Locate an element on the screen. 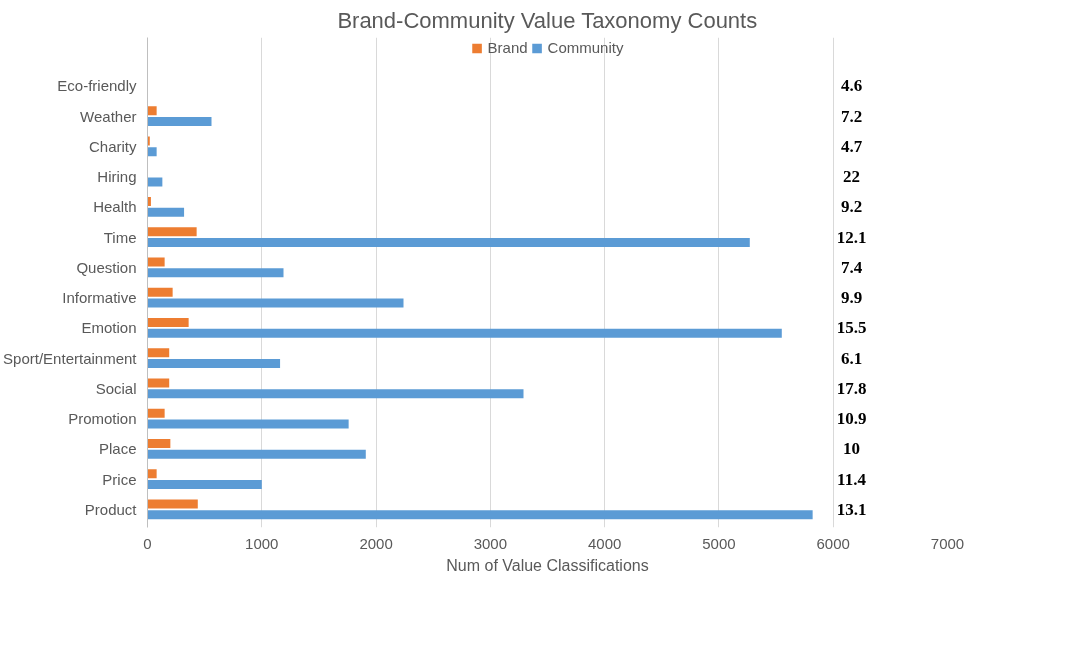 The image size is (1073, 650). annotation: 10.9 is located at coordinates (851, 419).